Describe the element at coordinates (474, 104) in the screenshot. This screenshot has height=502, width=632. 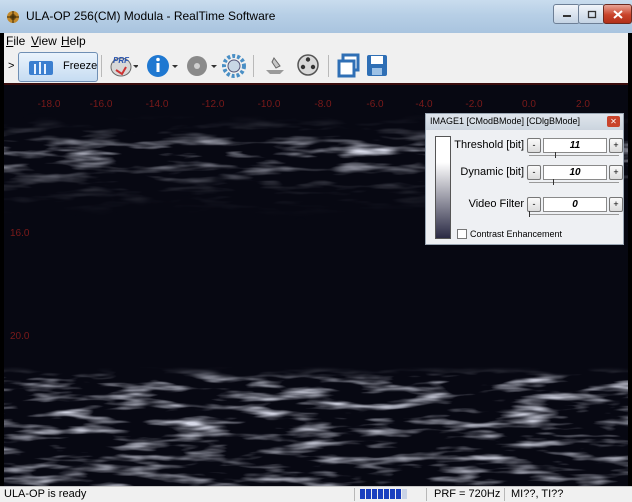
I see `x-tick-label: -2.0` at that location.